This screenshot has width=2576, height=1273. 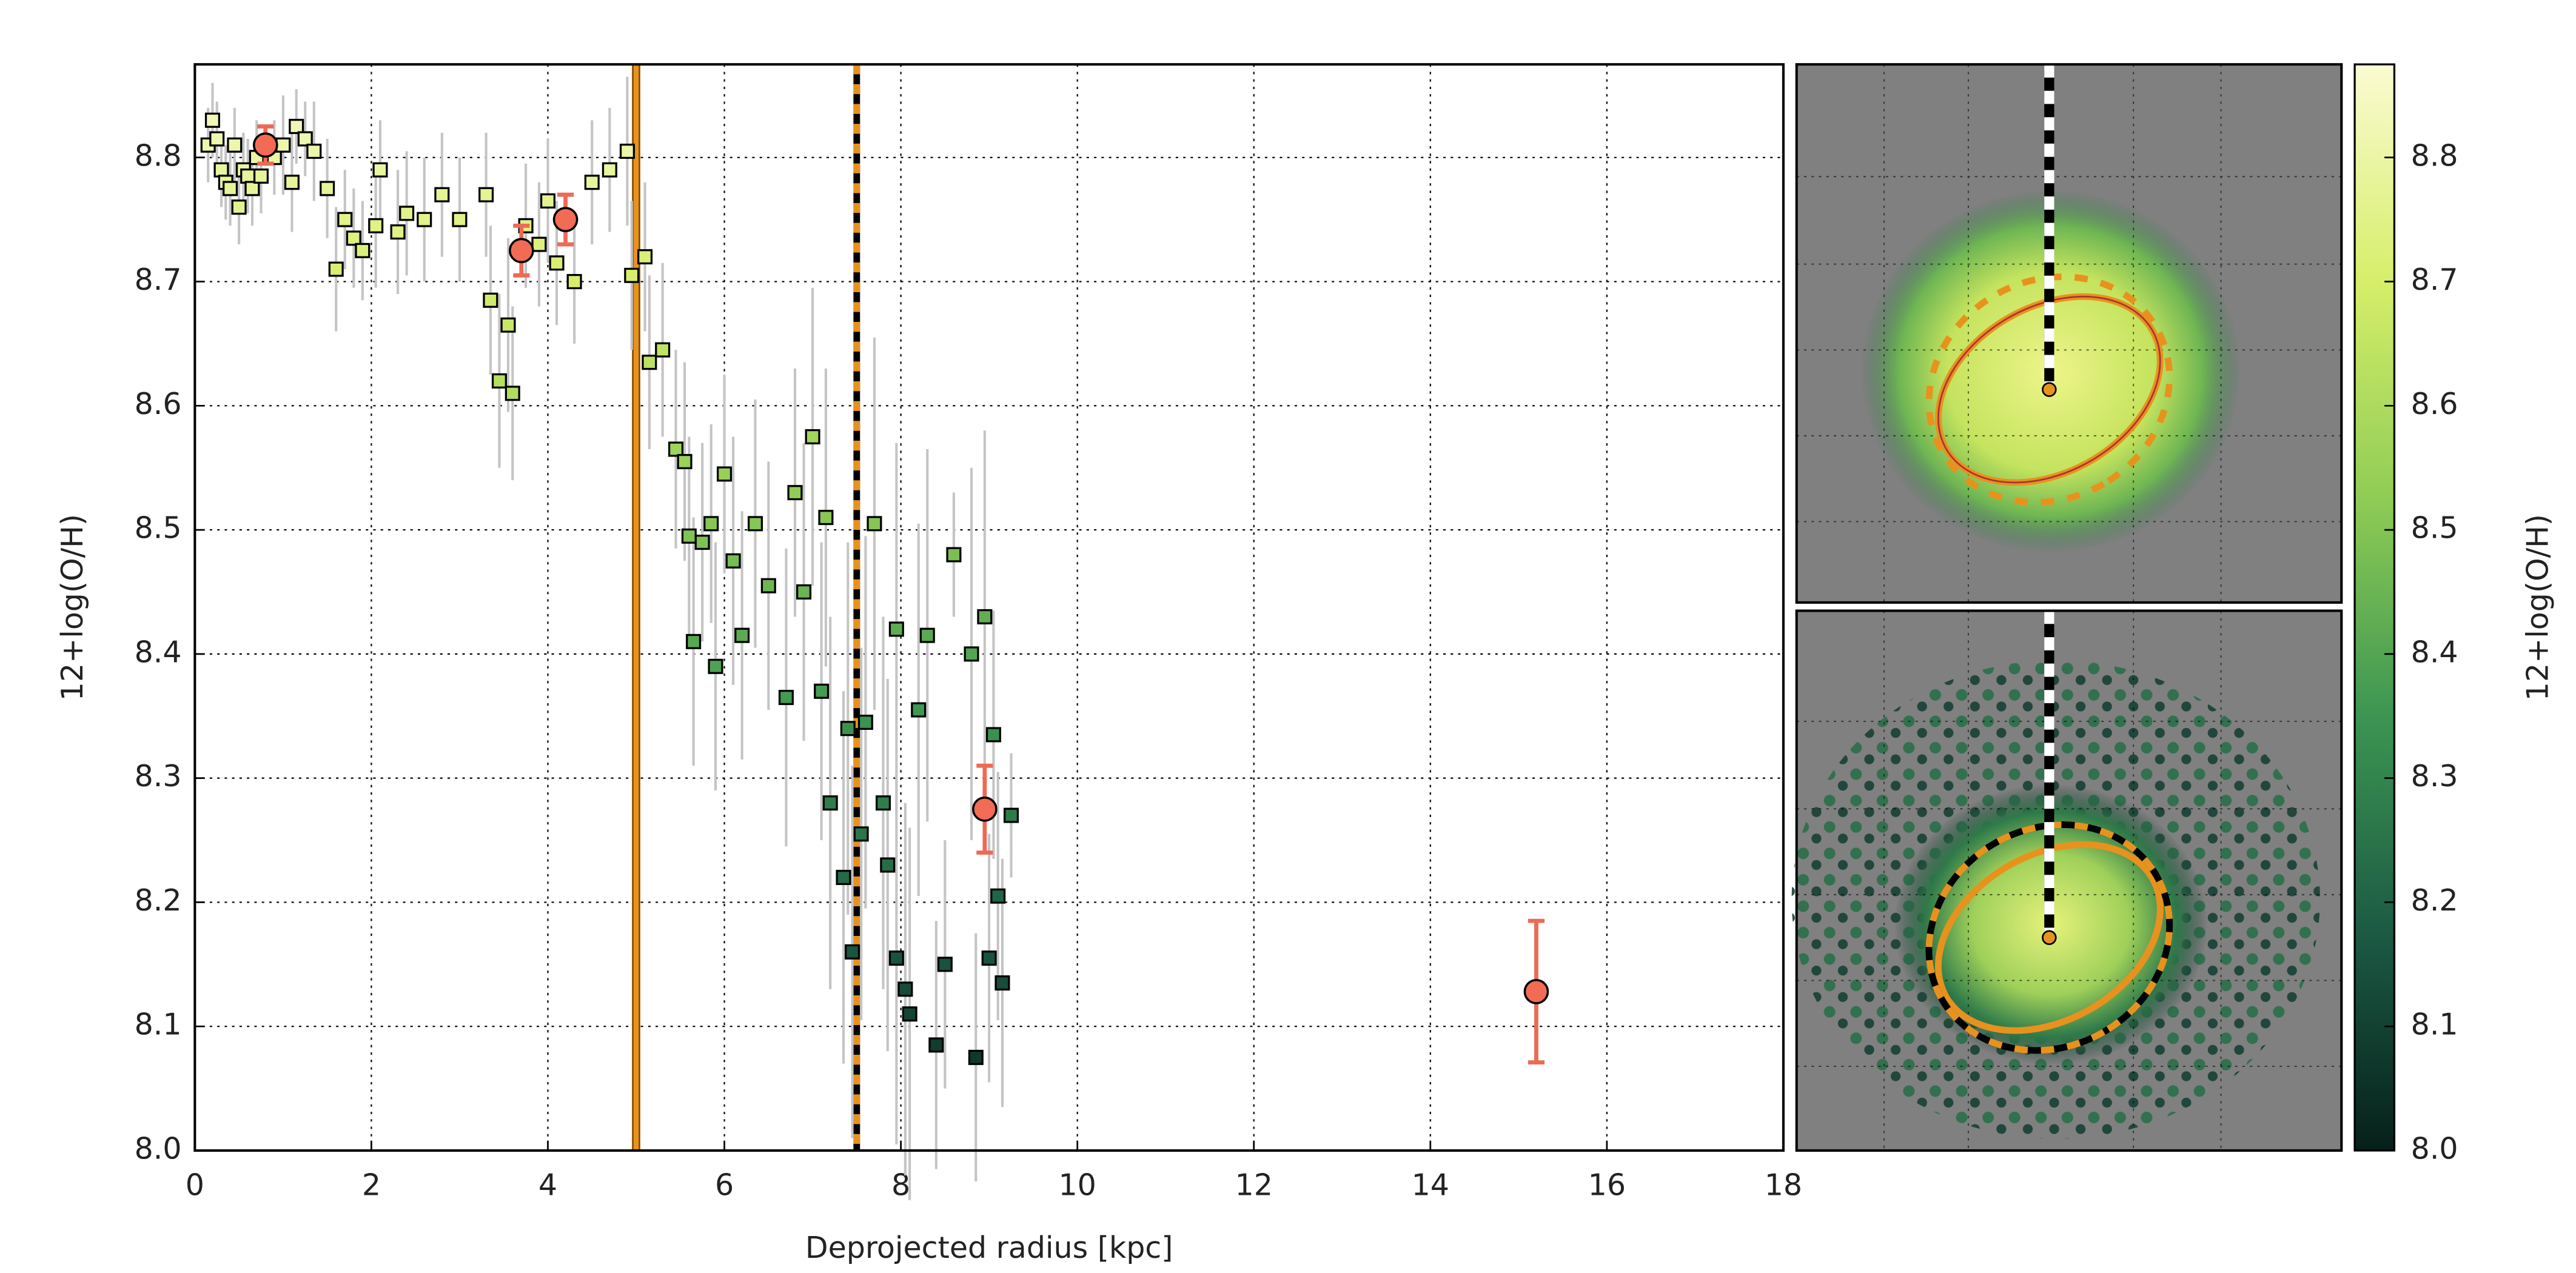 I want to click on map-panel-top, so click(x=2069, y=333).